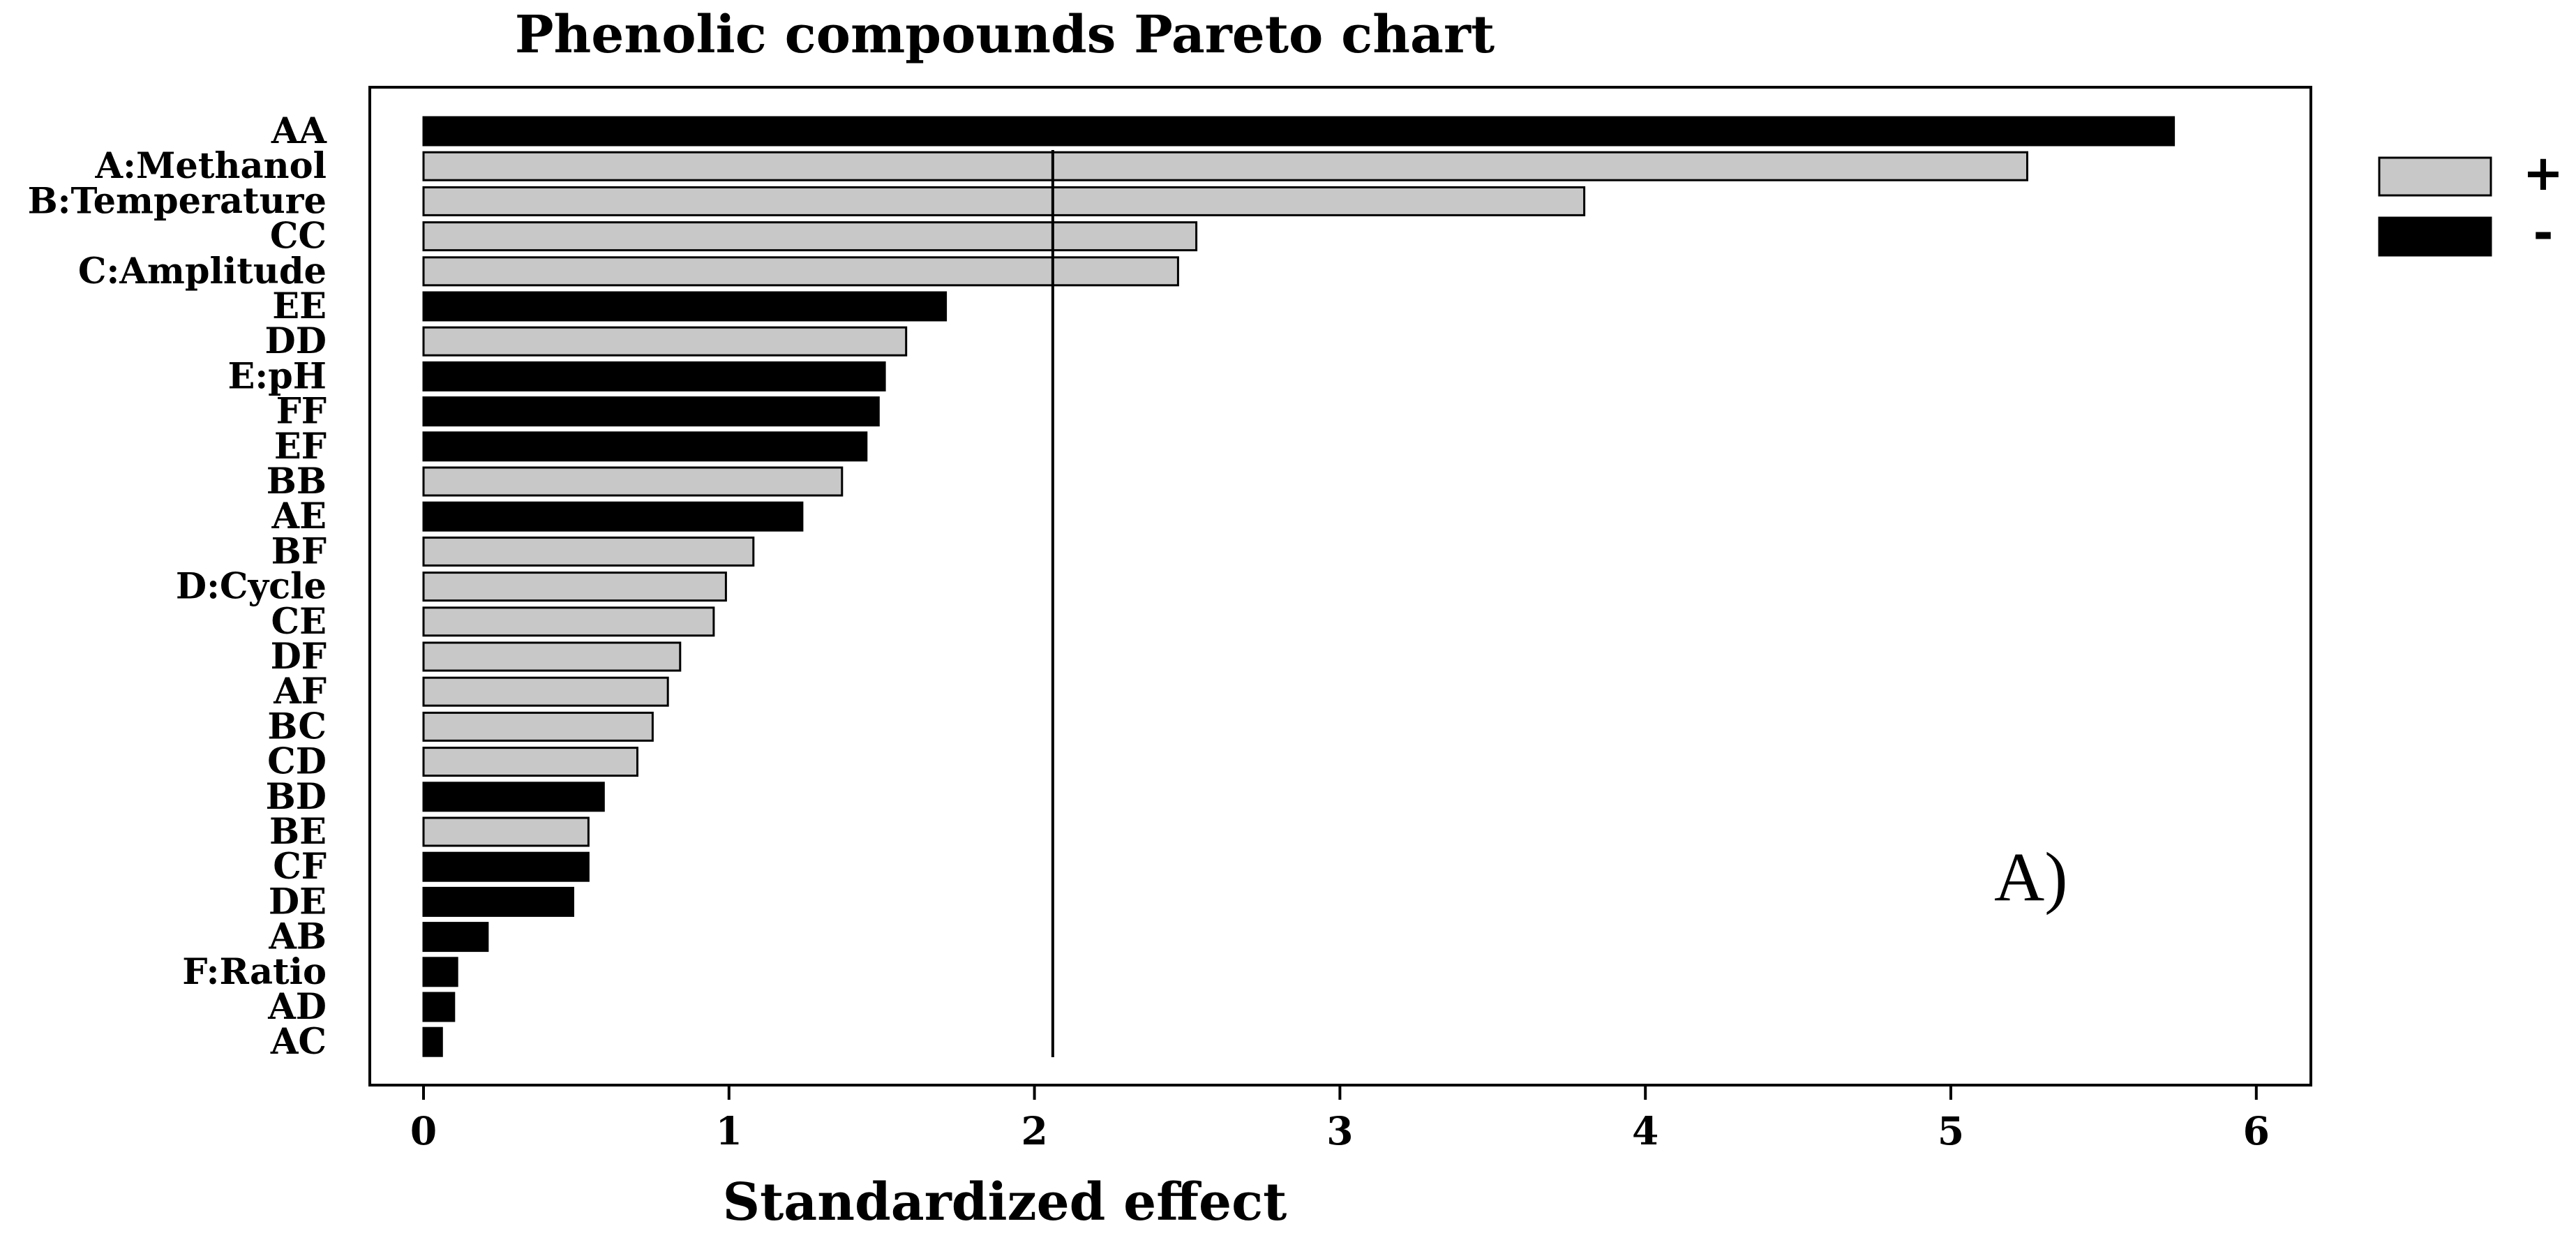 This screenshot has height=1247, width=2576. Describe the element at coordinates (568, 621) in the screenshot. I see `bar-ce` at that location.